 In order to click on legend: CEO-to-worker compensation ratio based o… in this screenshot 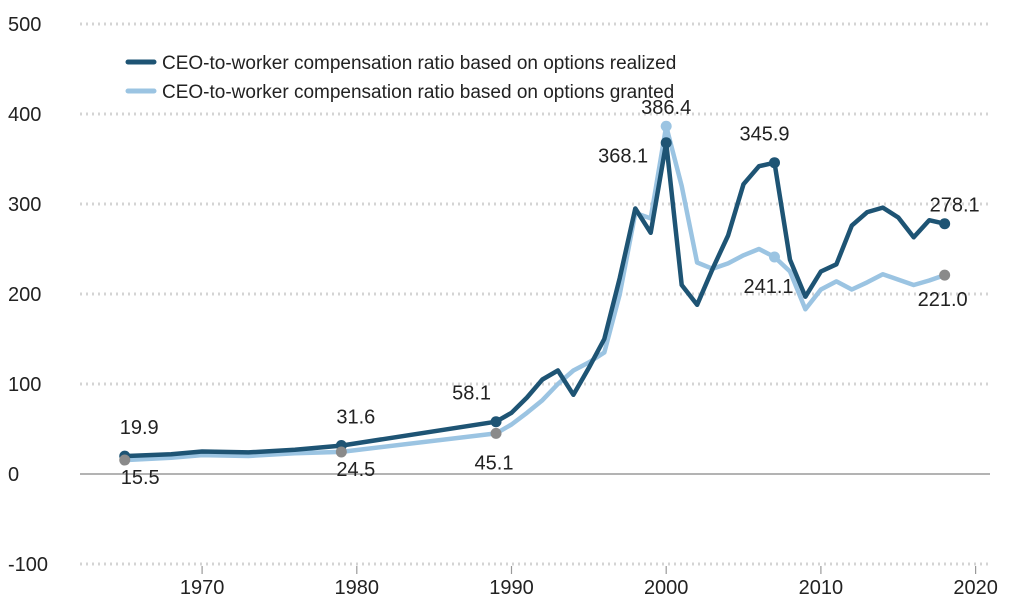, I will do `click(400, 78)`.